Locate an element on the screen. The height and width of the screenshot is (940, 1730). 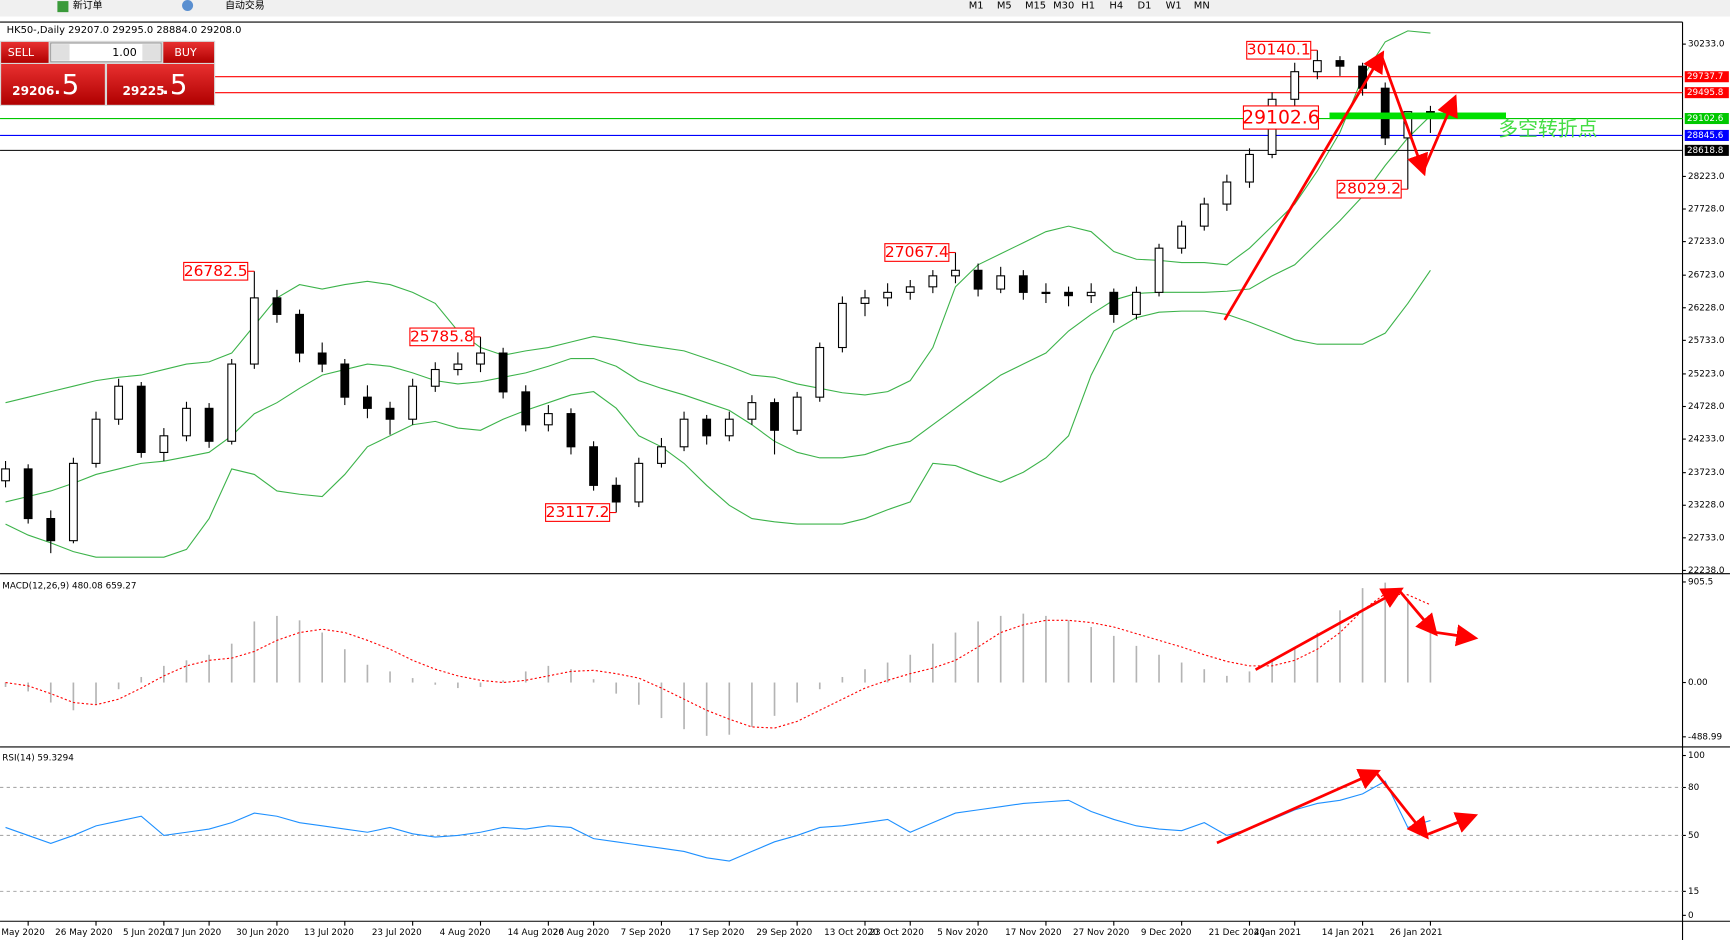
price-level-label: 29737.7 is located at coordinates (1705, 77).